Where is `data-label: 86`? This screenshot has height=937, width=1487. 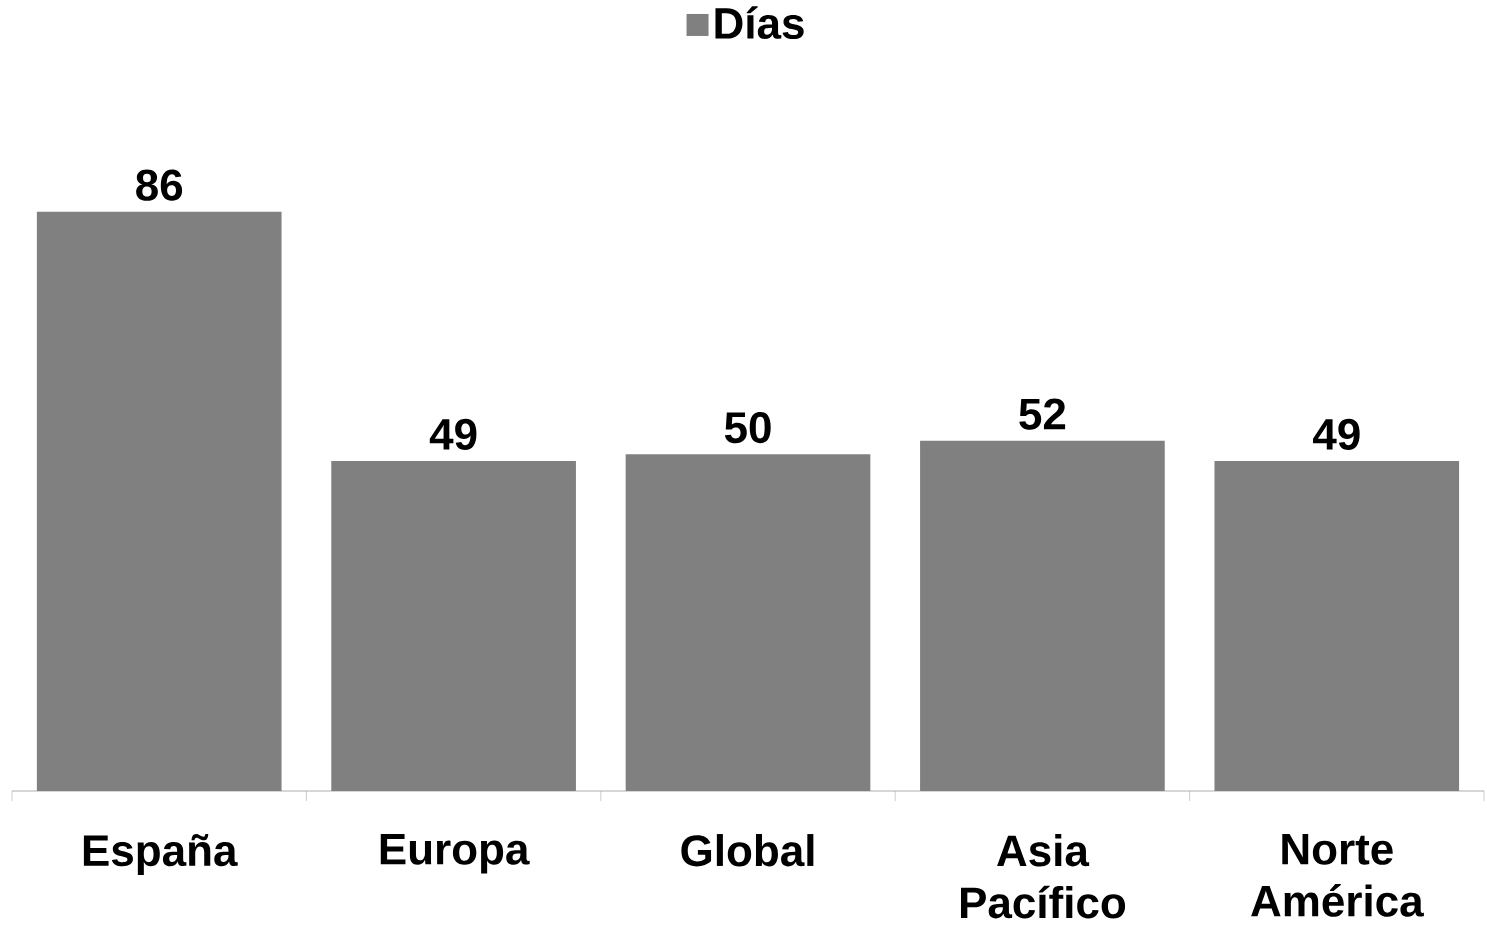 data-label: 86 is located at coordinates (159, 185).